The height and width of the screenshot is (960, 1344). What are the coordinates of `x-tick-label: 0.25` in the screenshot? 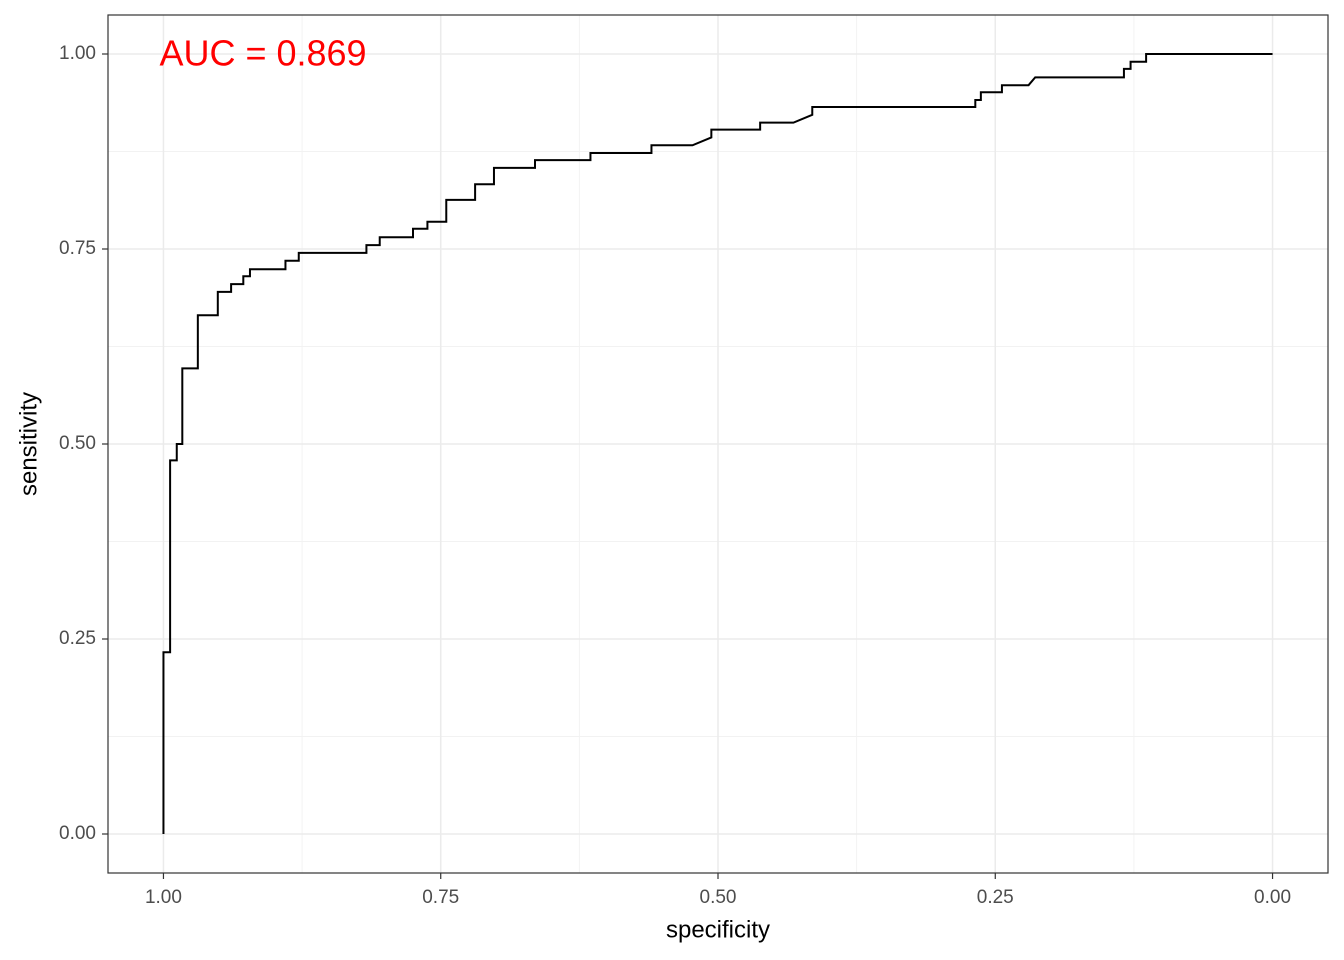 It's located at (995, 897).